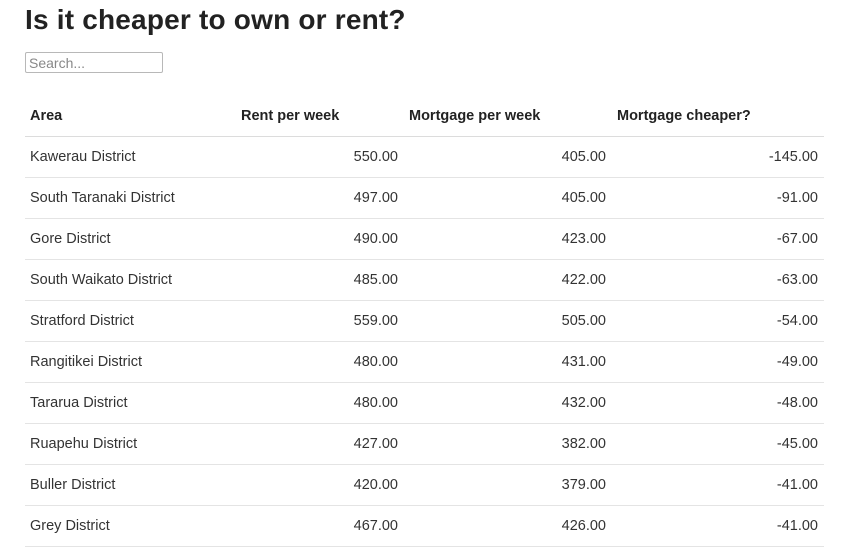  I want to click on cell-area: South Waikato District, so click(130, 280).